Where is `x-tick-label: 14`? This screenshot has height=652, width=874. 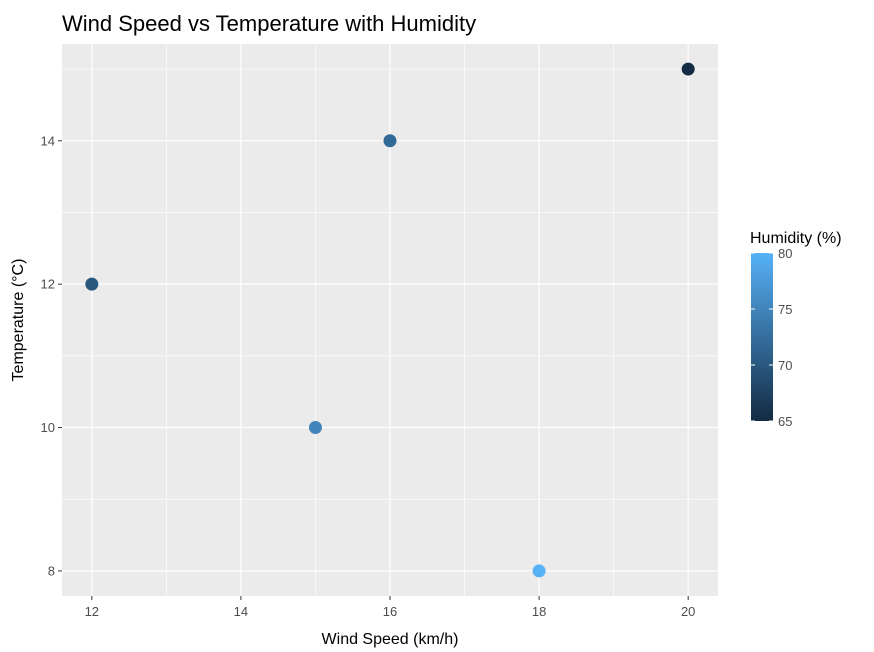 x-tick-label: 14 is located at coordinates (241, 611).